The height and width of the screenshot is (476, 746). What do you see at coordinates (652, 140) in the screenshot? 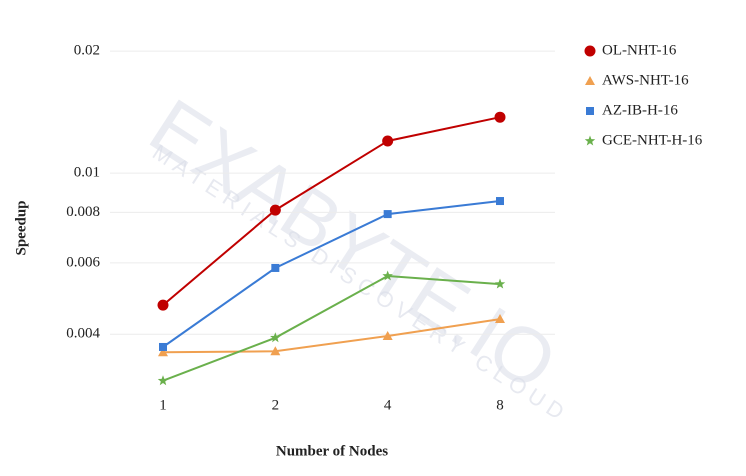
I see `legend-label: GCE-NHT-H-16` at bounding box center [652, 140].